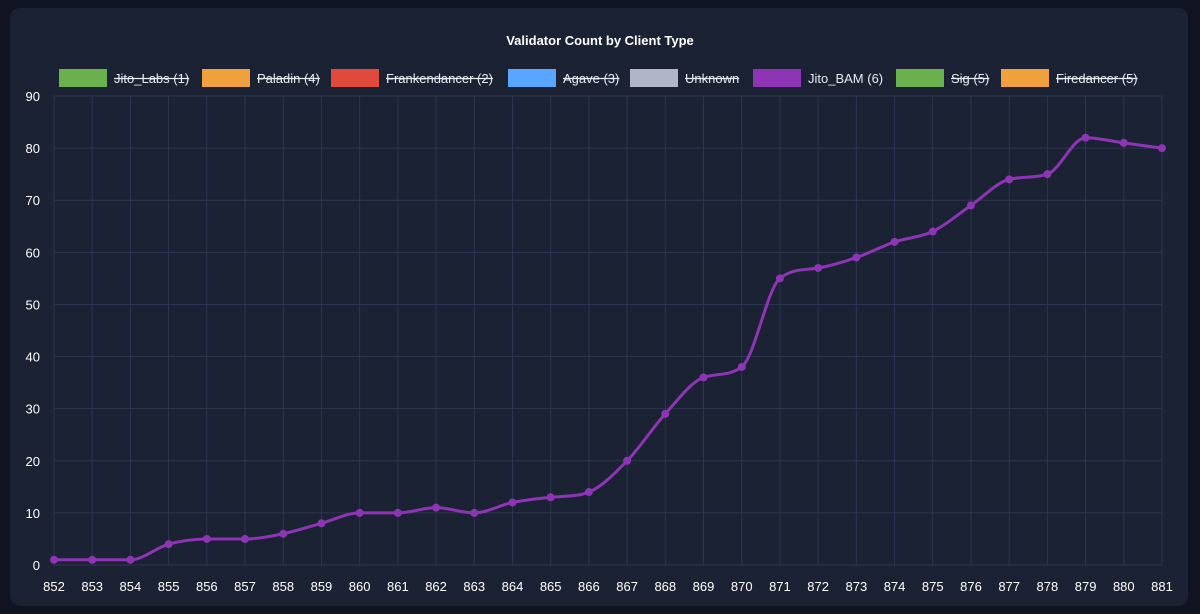 This screenshot has height=614, width=1200. I want to click on y-tick-label: 80, so click(33, 148).